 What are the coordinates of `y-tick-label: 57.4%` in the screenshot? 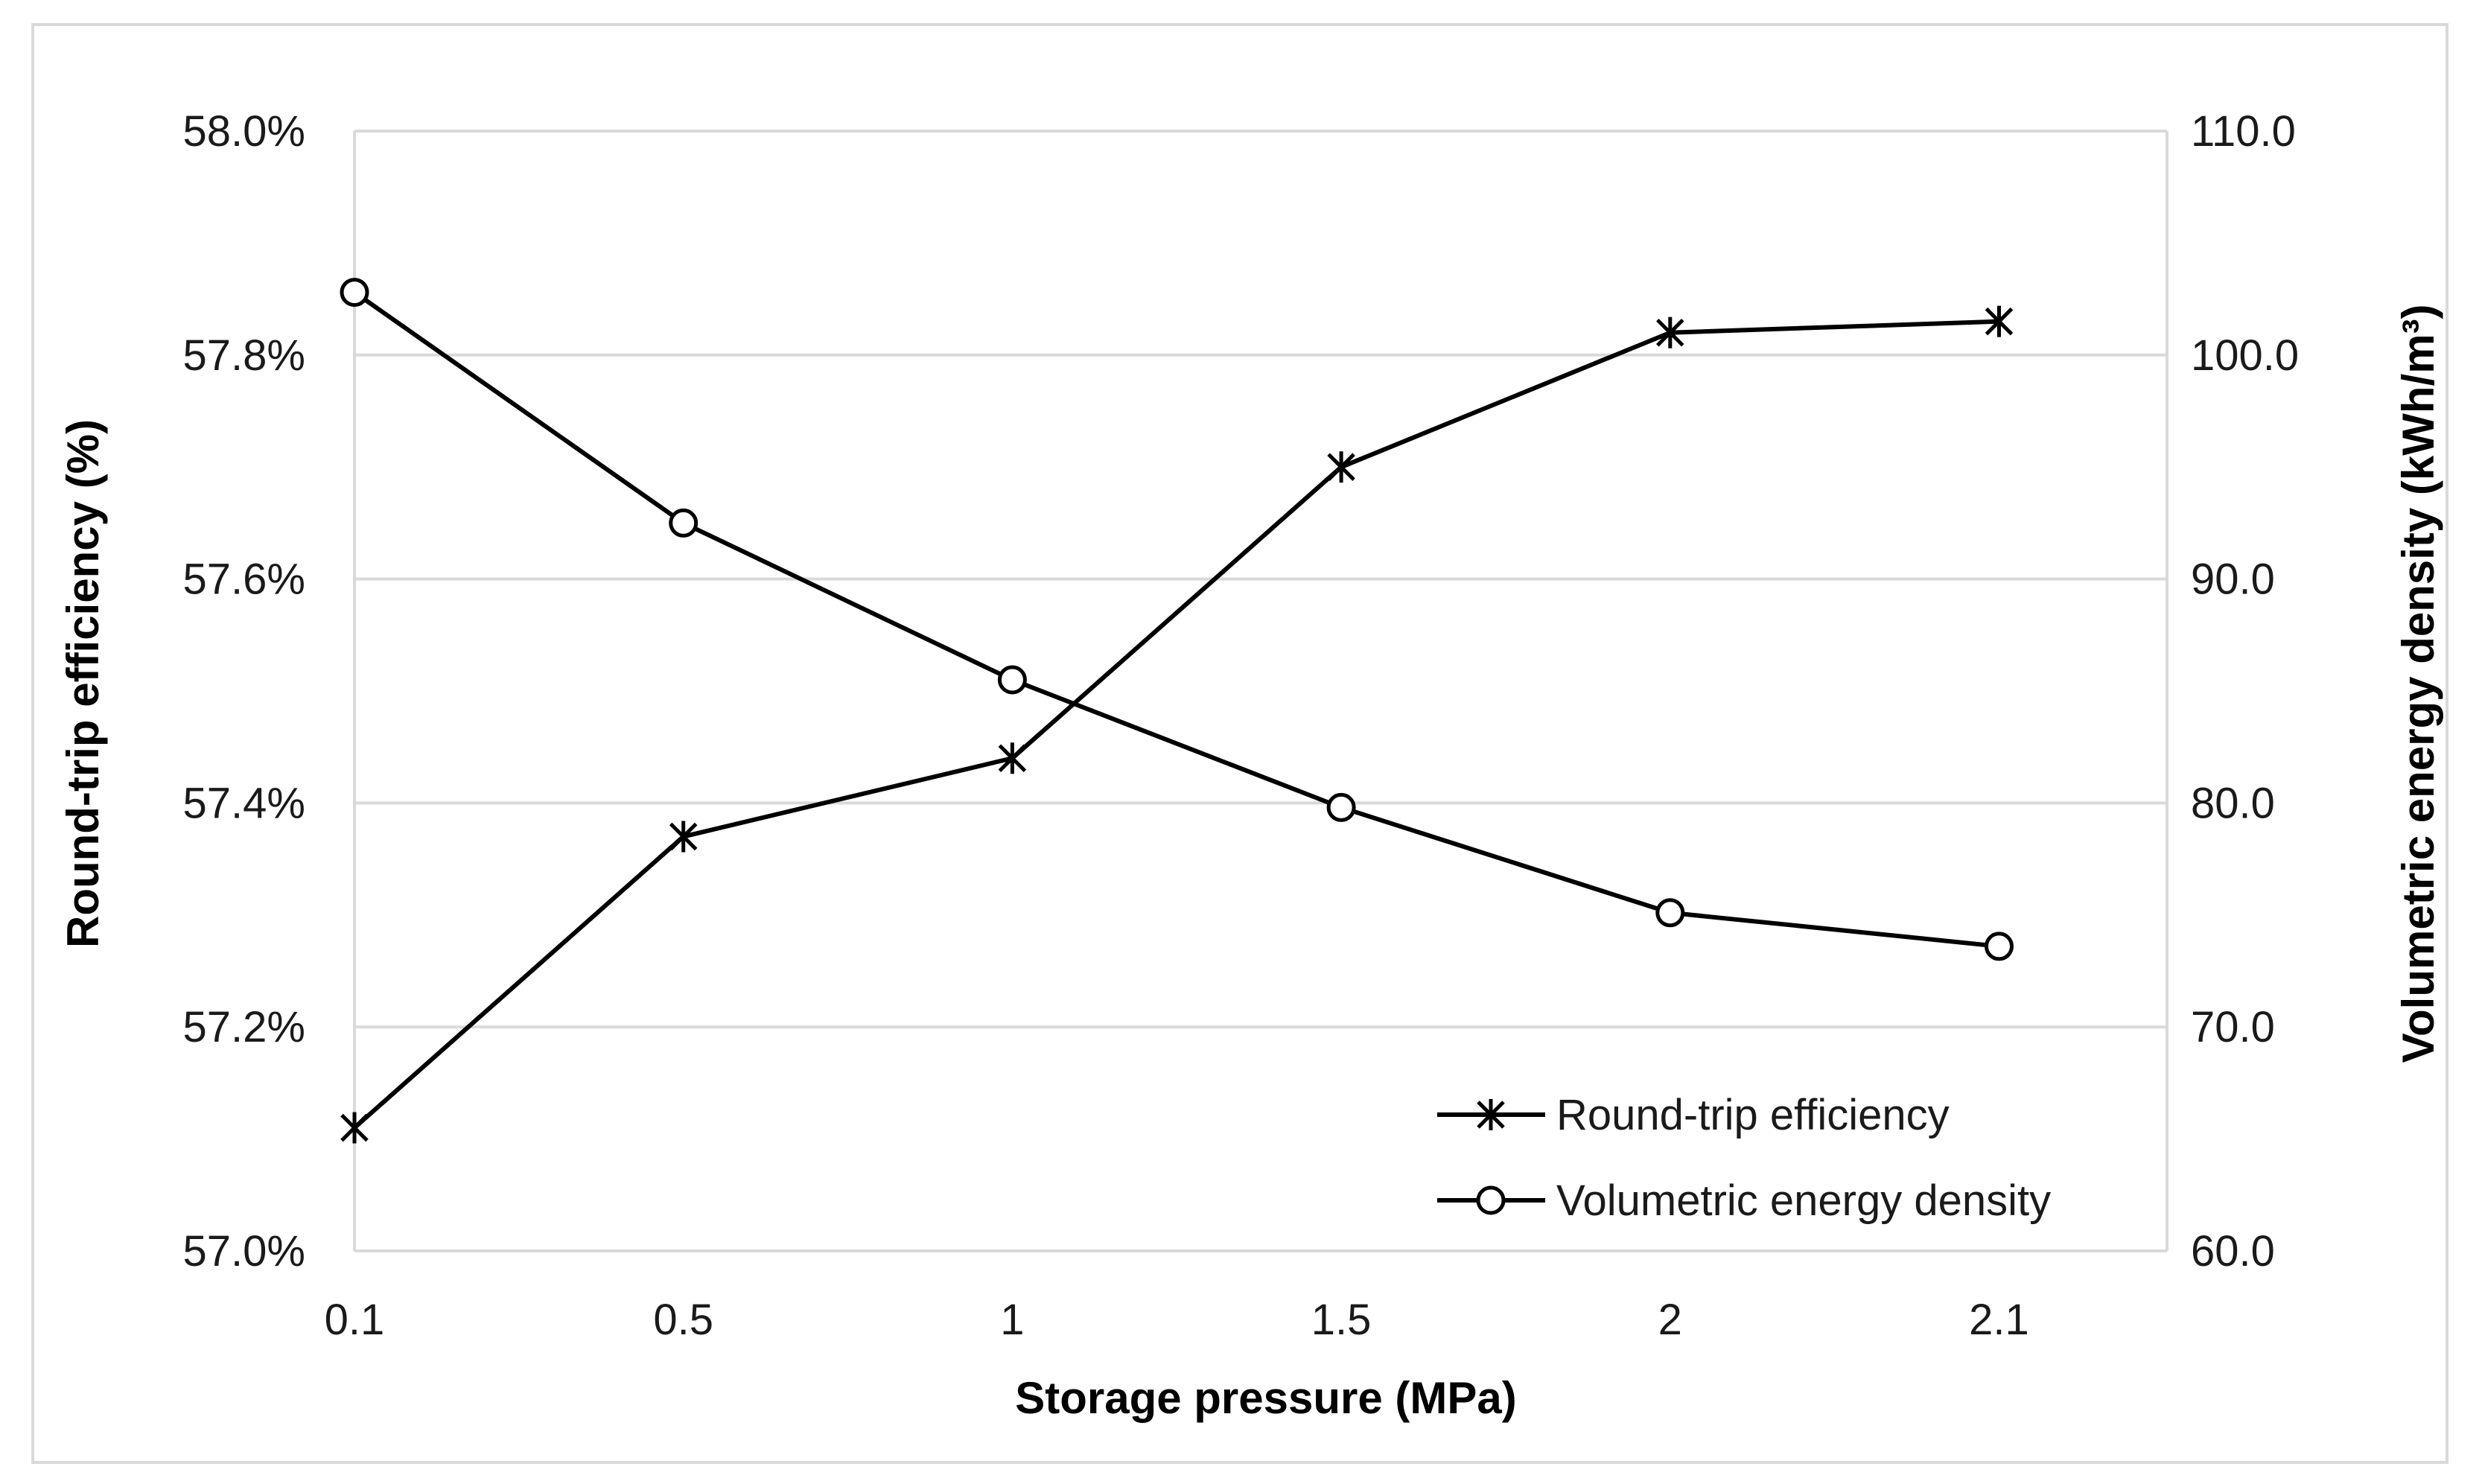 It's located at (244, 803).